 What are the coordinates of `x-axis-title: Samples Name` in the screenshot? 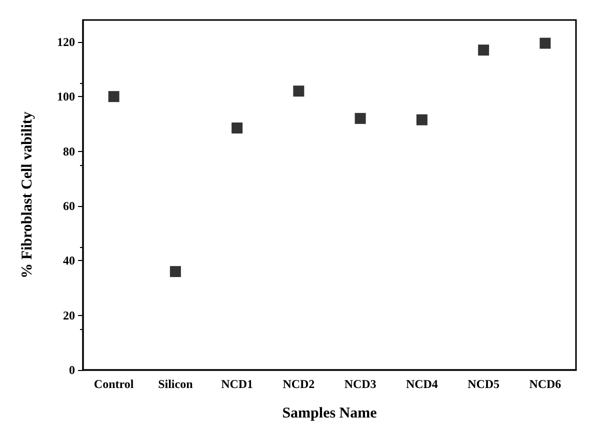 It's located at (330, 414).